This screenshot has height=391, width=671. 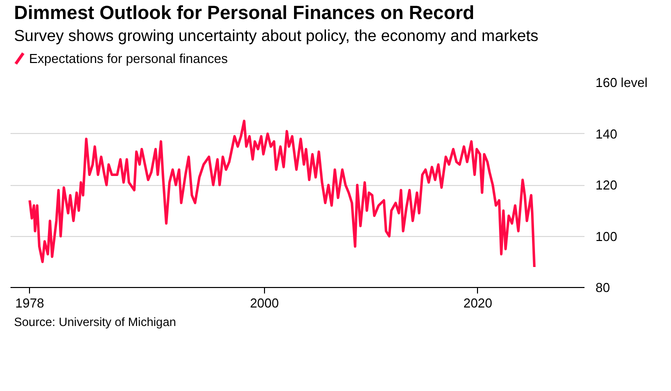 What do you see at coordinates (607, 134) in the screenshot?
I see `y-tick-label: 140` at bounding box center [607, 134].